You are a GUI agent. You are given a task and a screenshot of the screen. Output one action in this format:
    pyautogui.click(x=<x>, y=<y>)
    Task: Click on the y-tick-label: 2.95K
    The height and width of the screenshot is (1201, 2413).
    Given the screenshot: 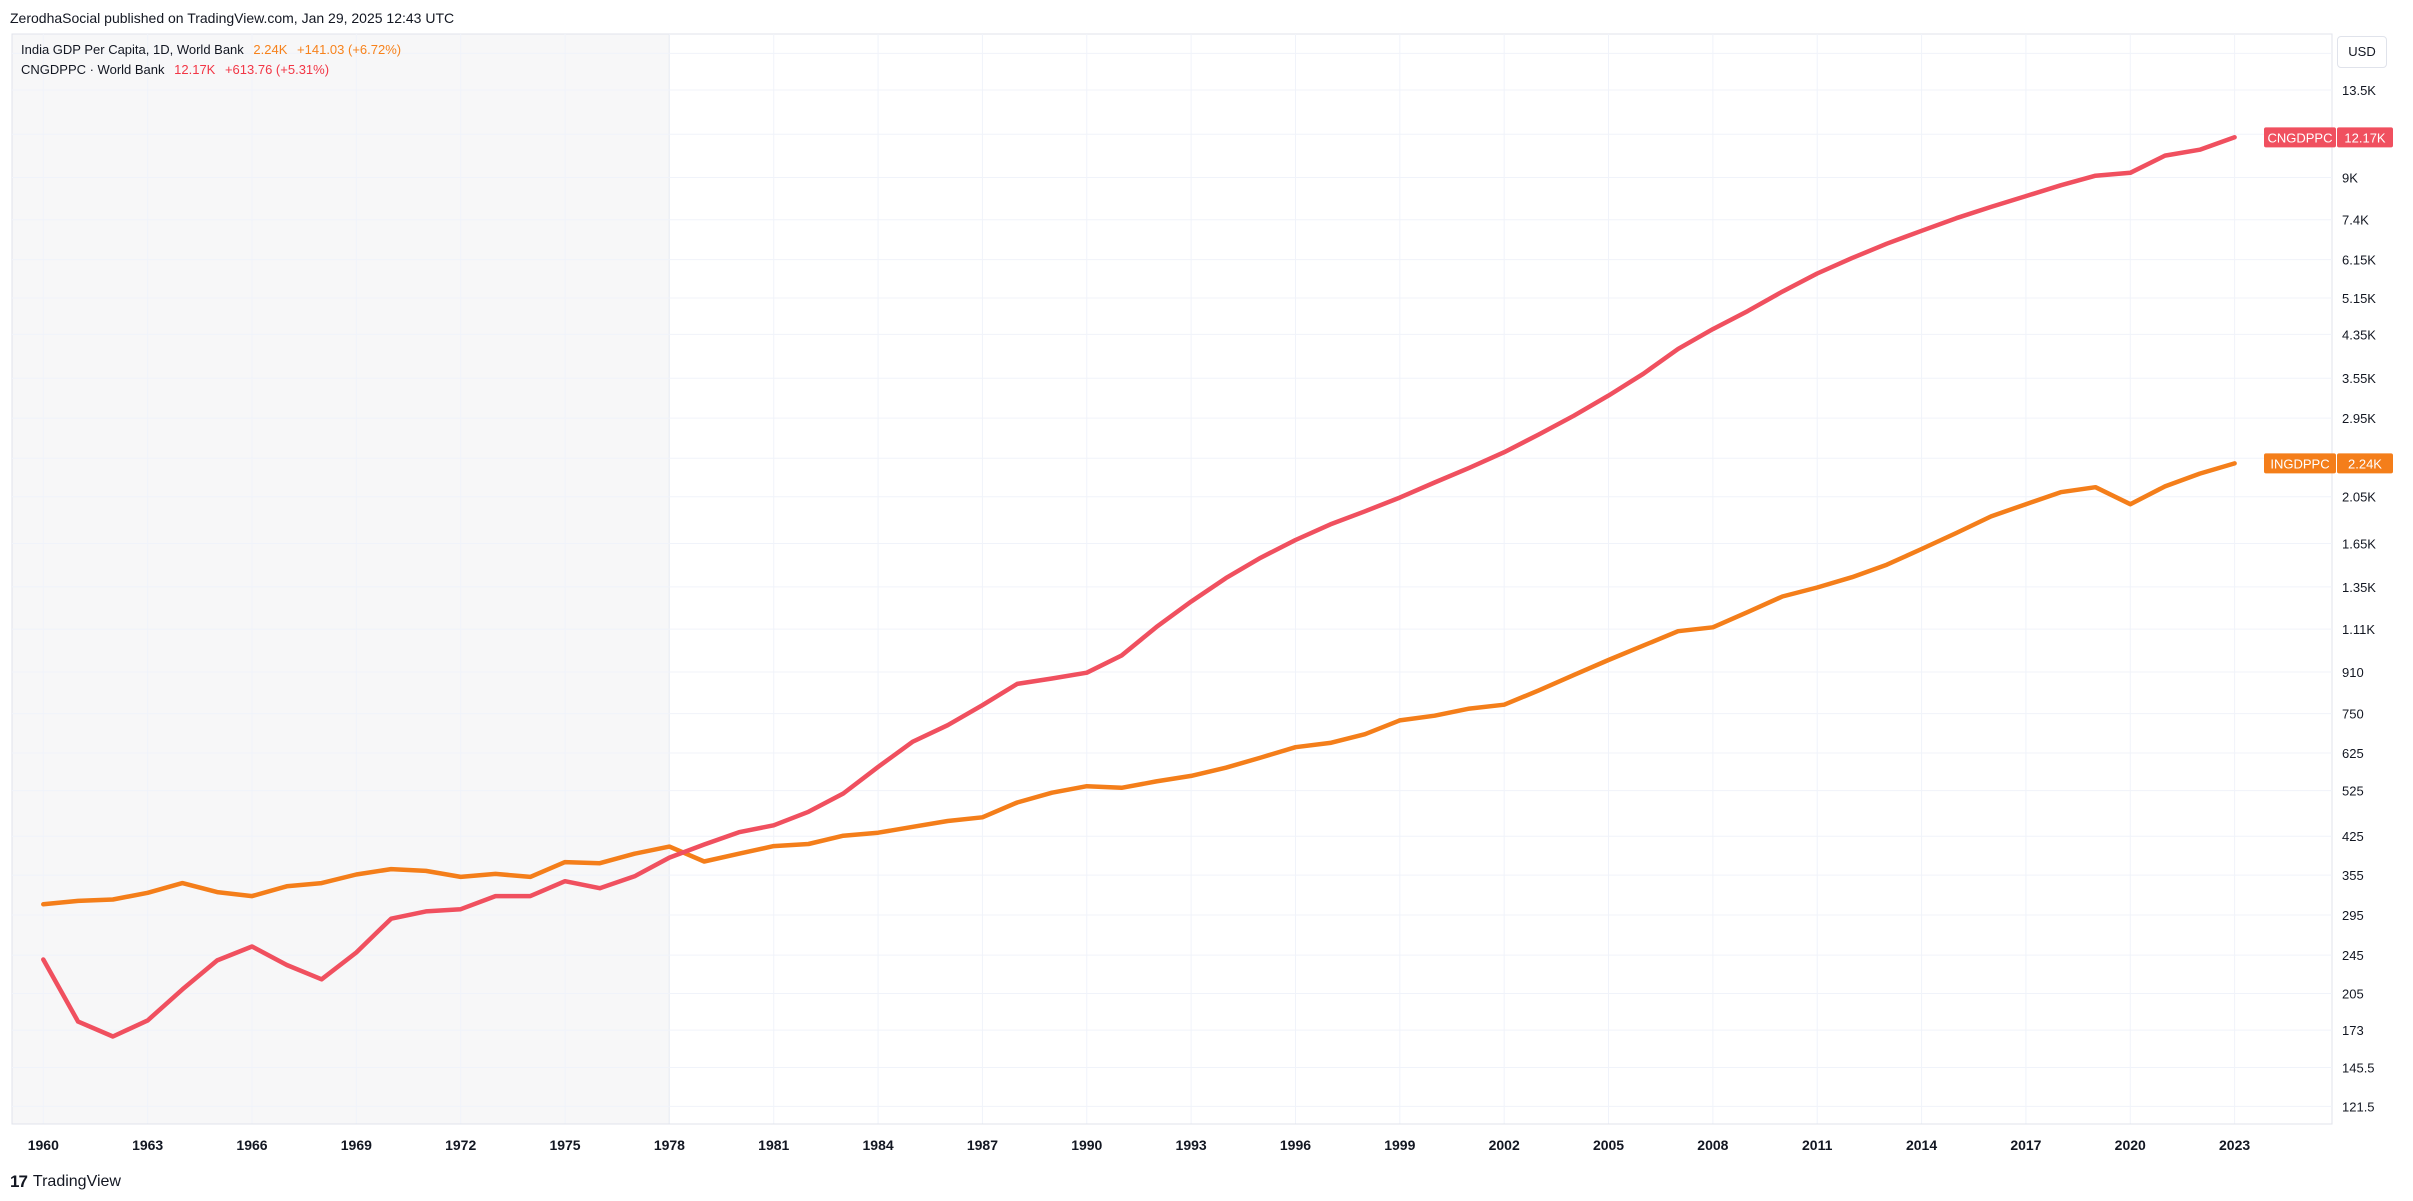 What is the action you would take?
    pyautogui.click(x=2359, y=418)
    